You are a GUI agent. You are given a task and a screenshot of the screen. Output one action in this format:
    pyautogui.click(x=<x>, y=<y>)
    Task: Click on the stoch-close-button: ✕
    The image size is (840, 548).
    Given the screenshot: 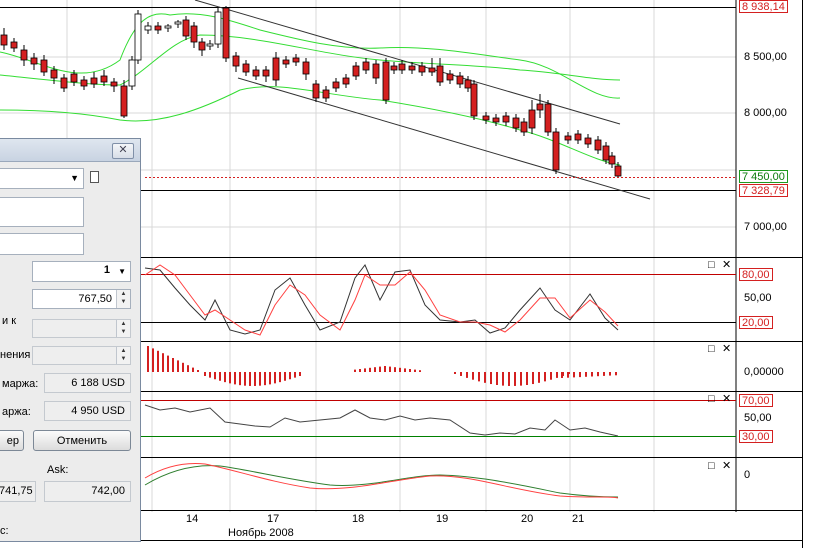 What is the action you would take?
    pyautogui.click(x=727, y=265)
    